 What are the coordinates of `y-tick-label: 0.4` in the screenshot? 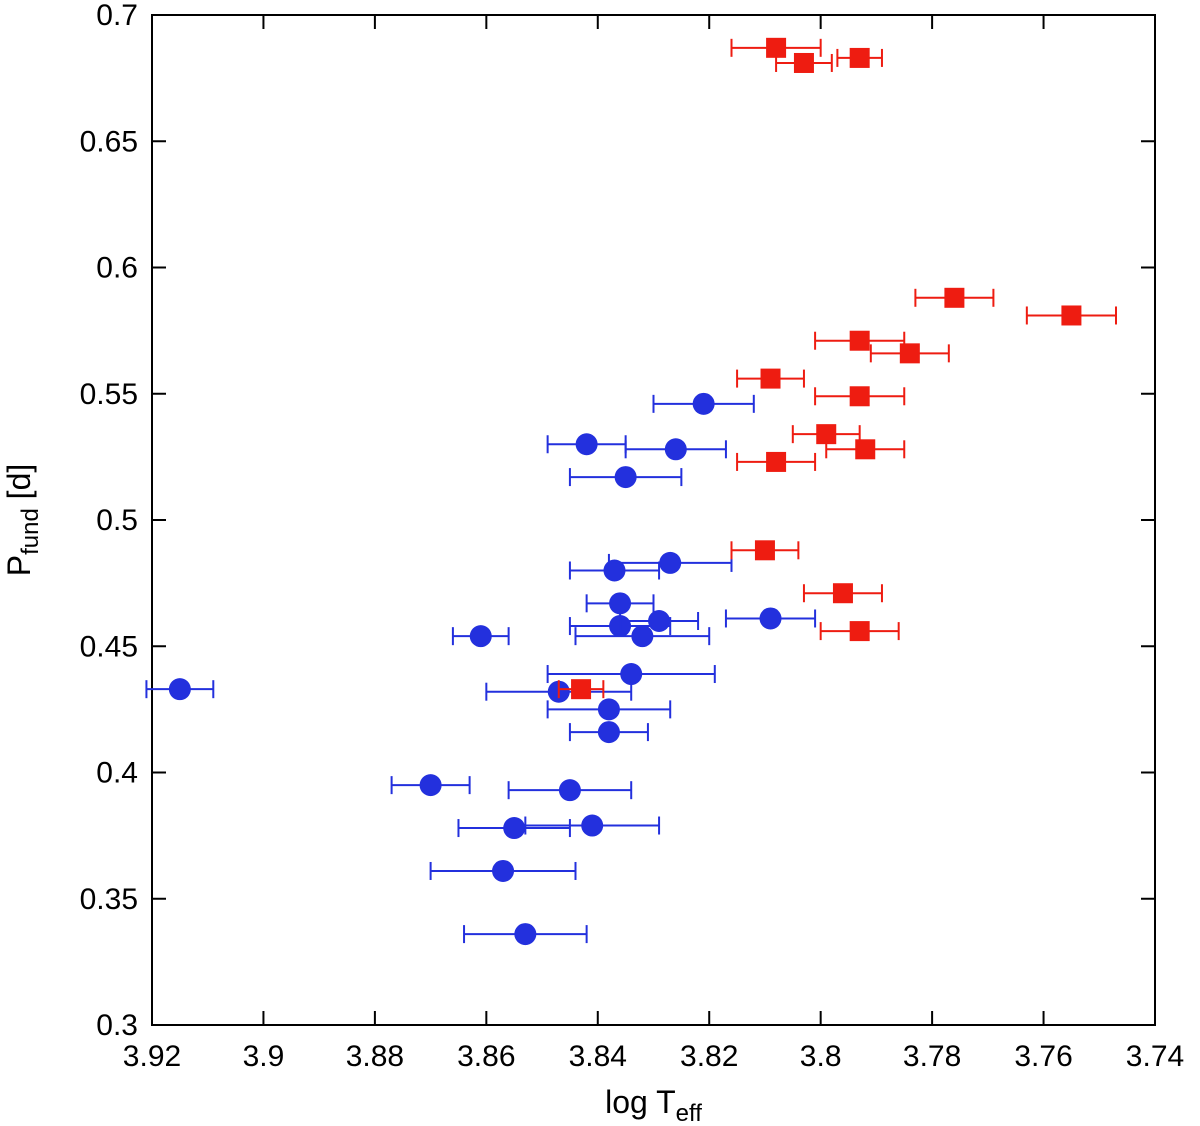 It's located at (117, 773).